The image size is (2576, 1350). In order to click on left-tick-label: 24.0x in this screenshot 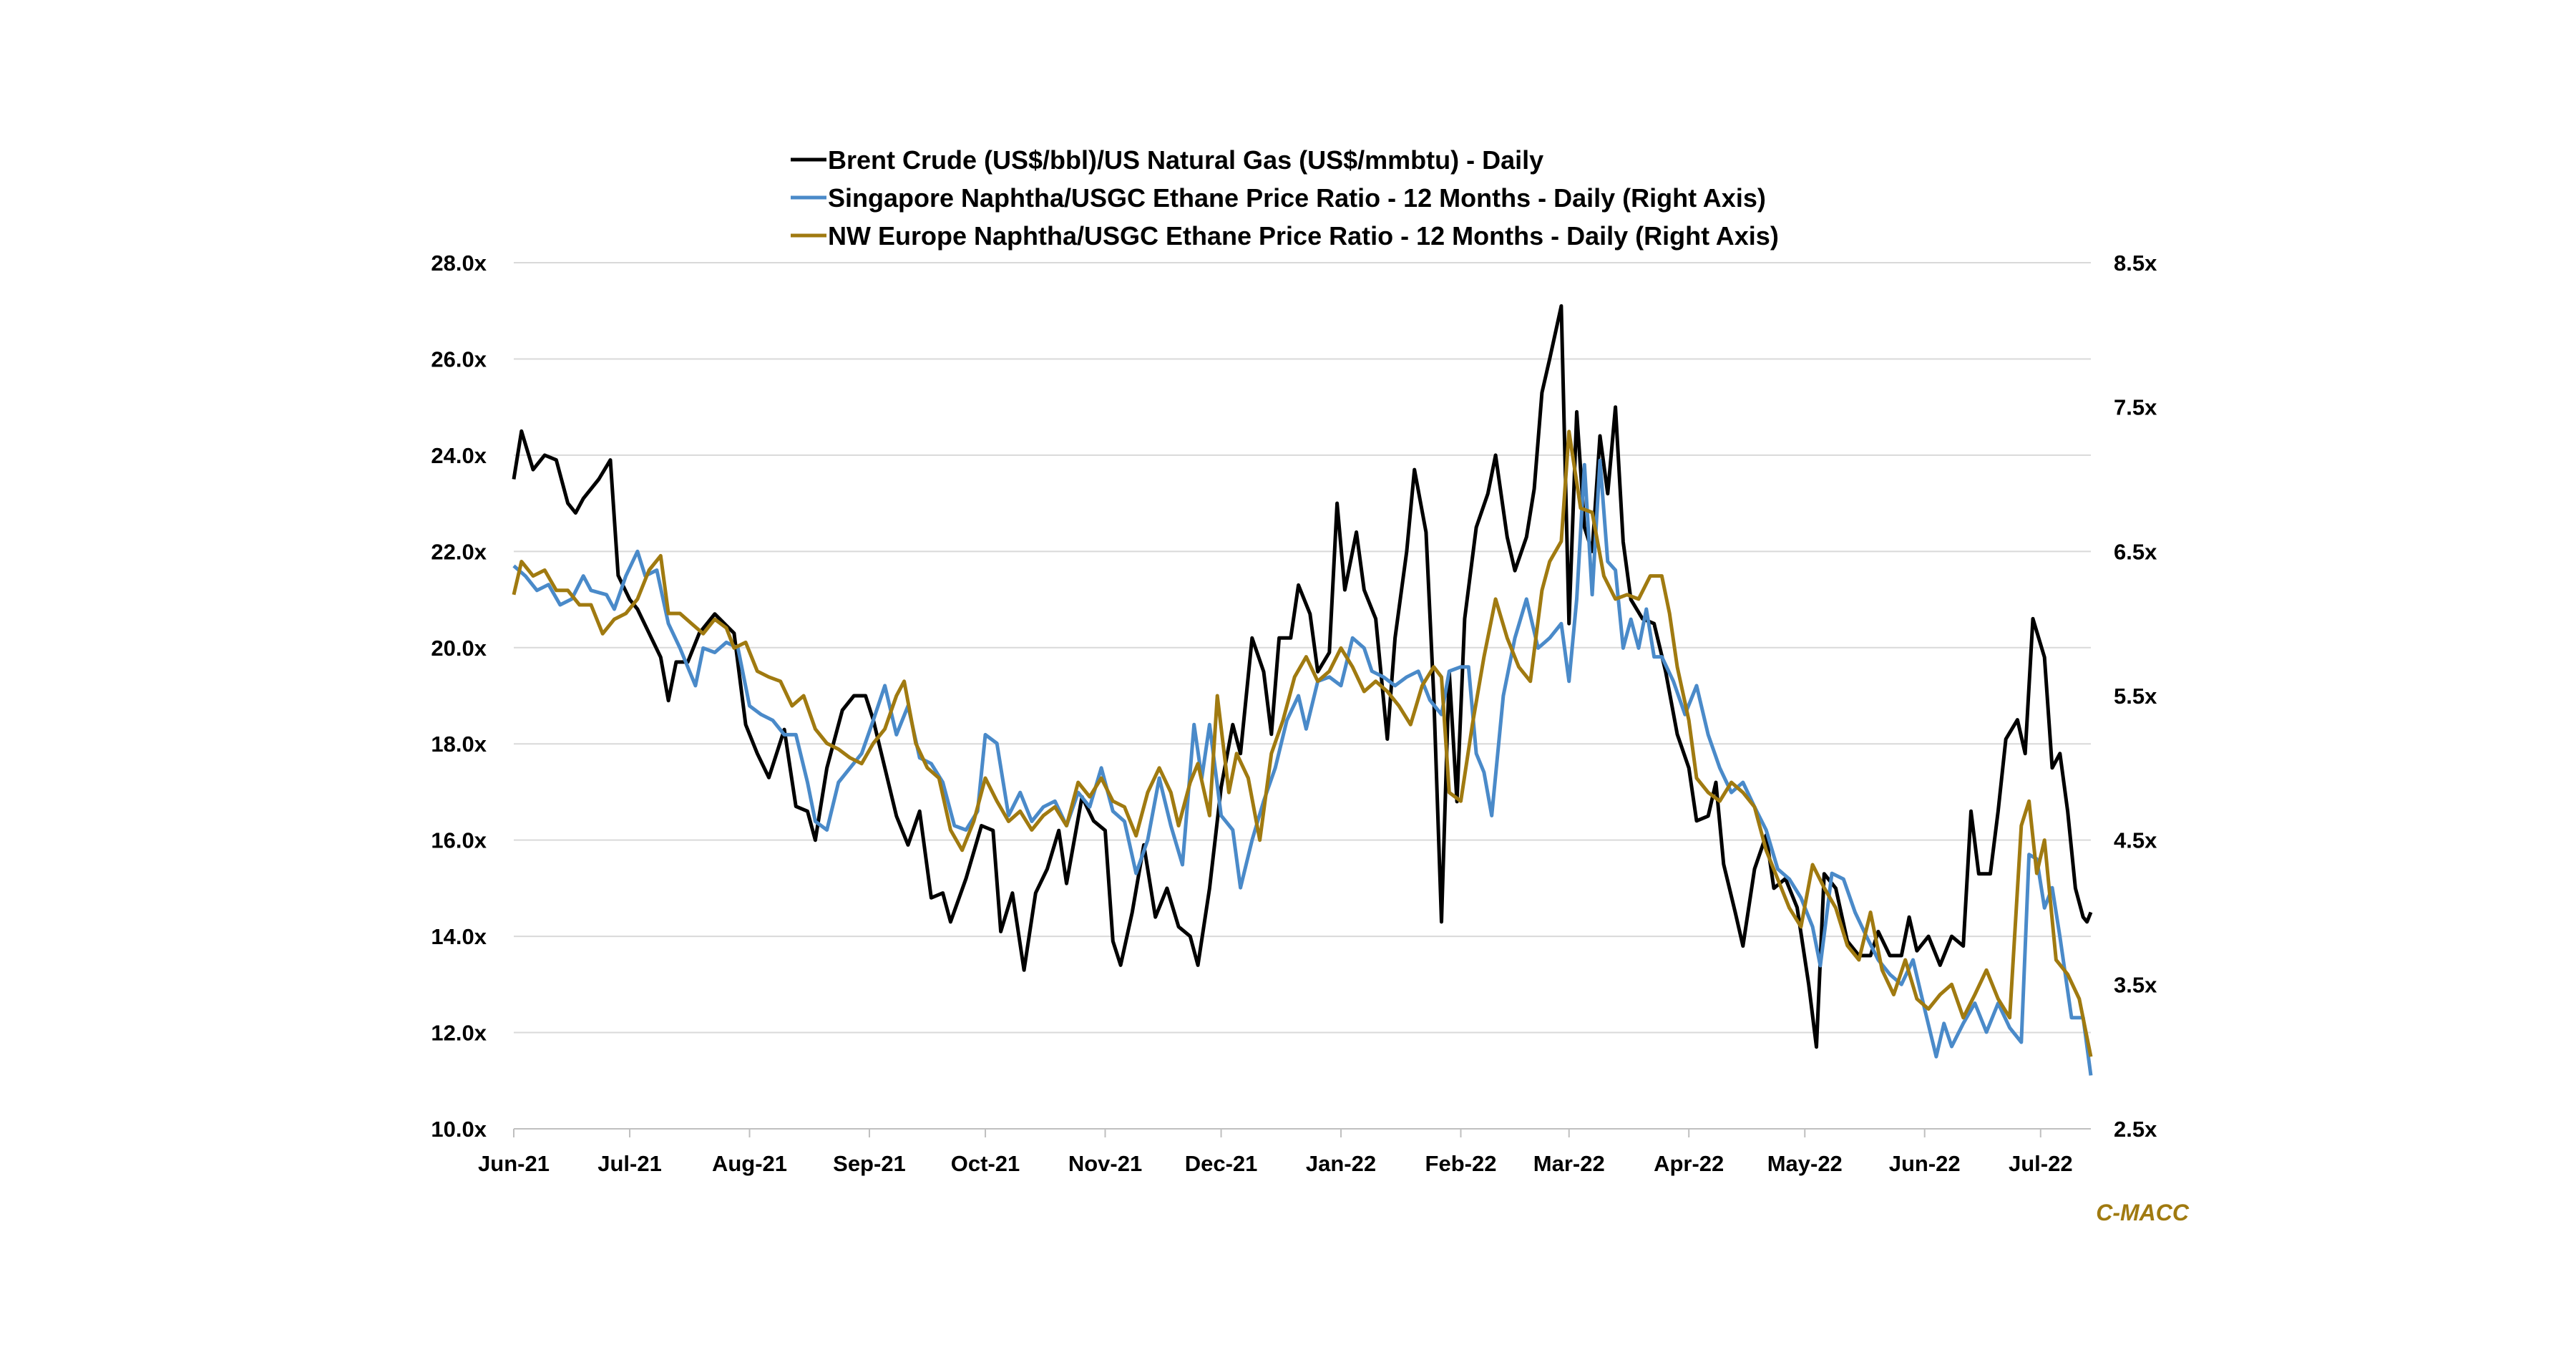, I will do `click(459, 455)`.